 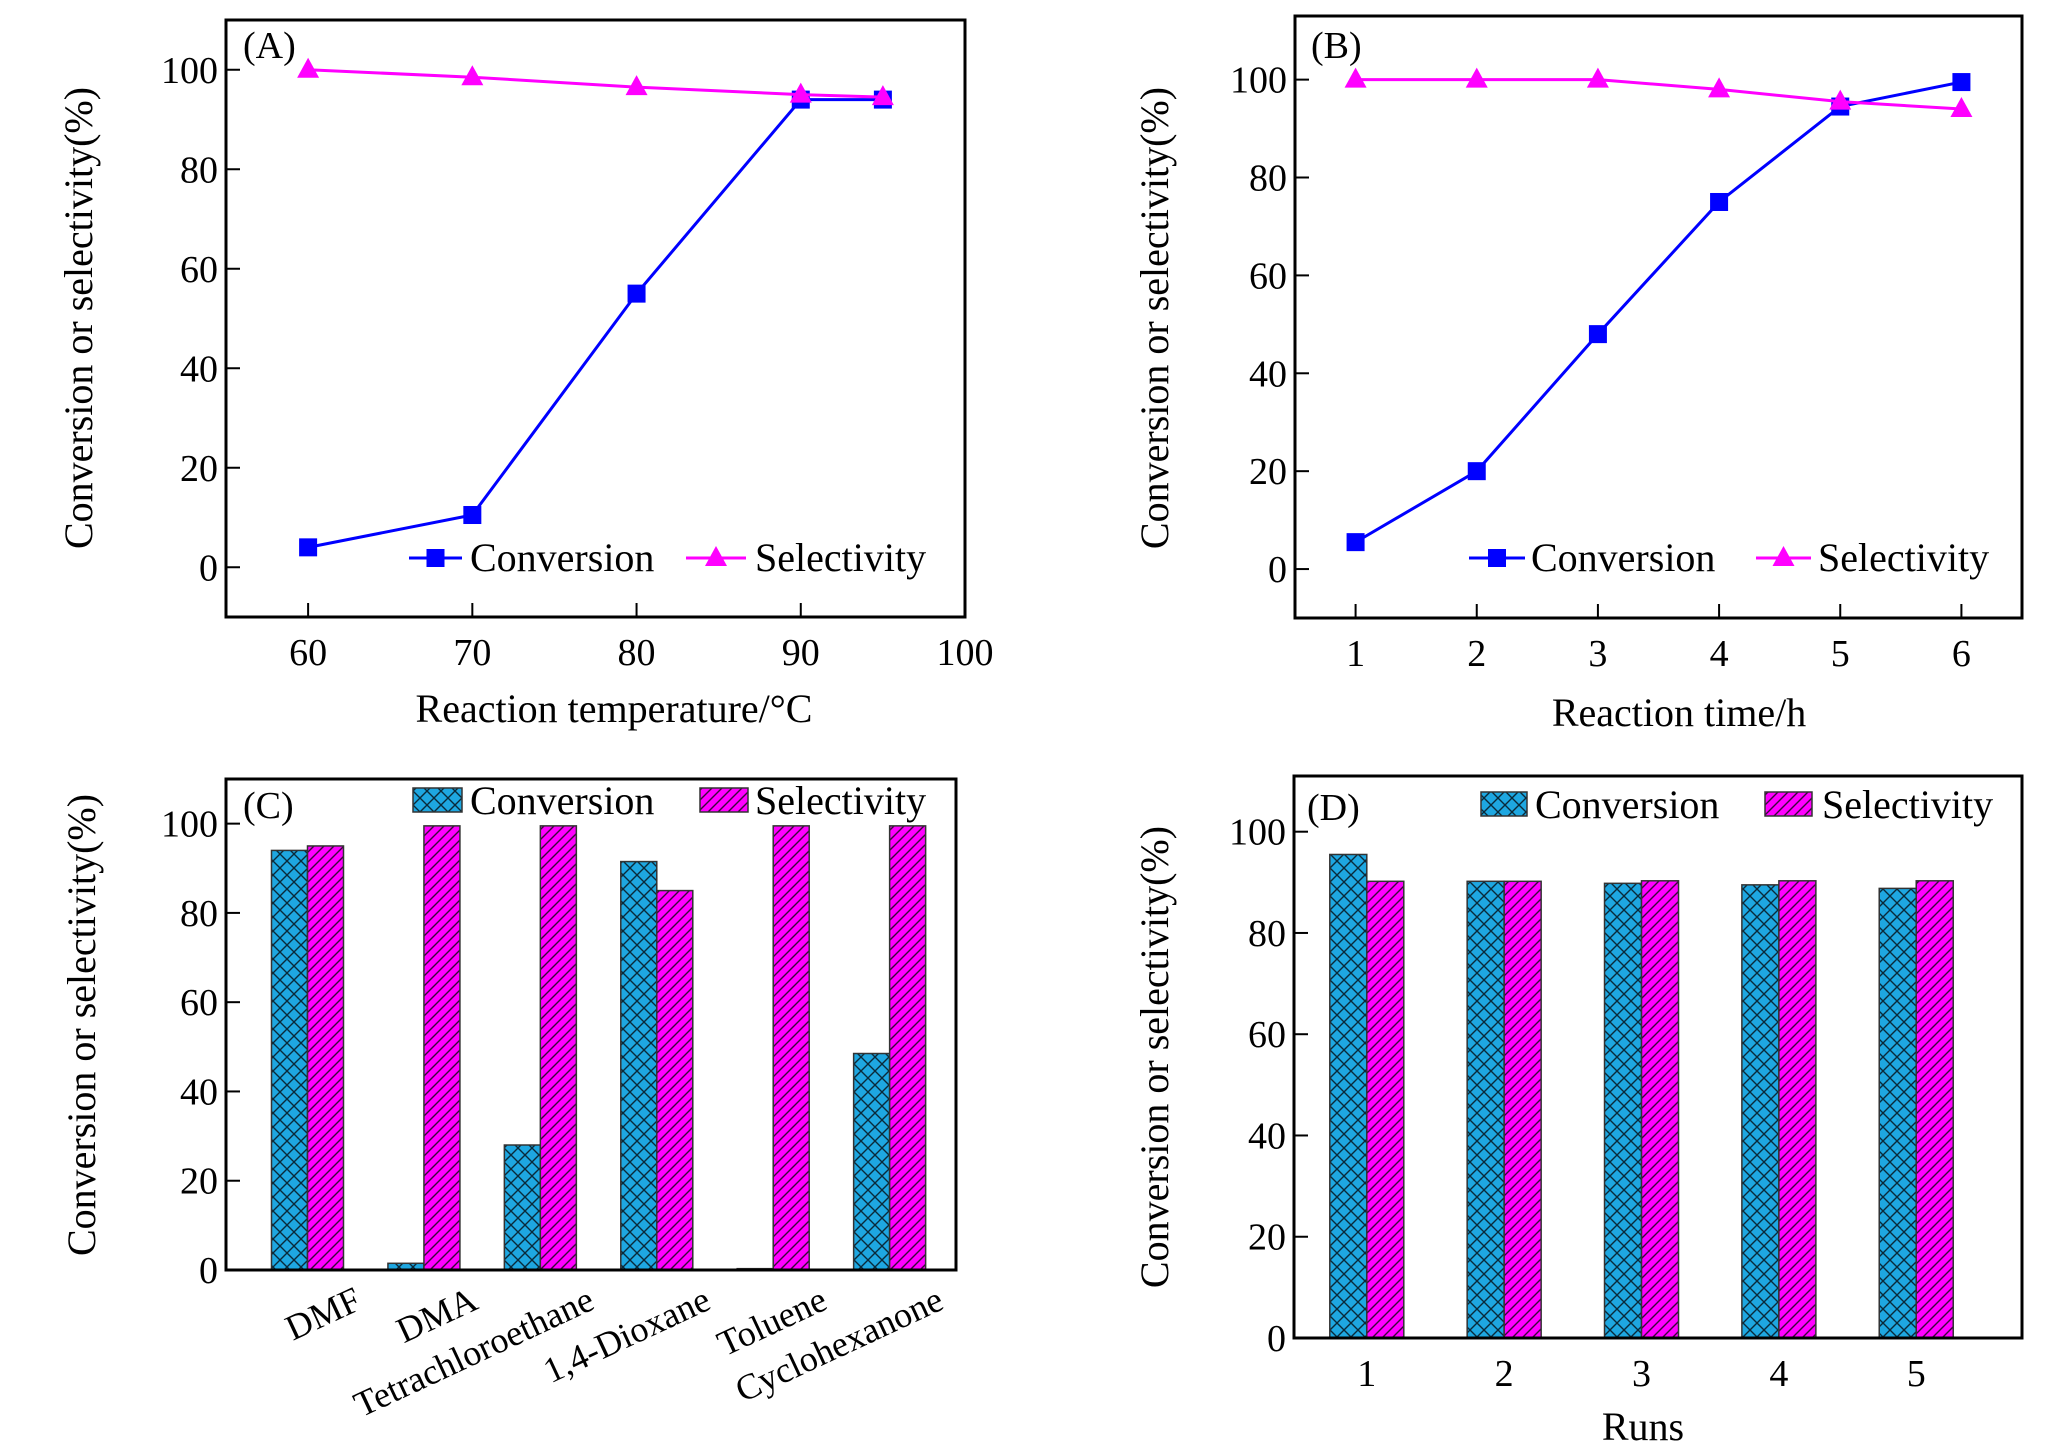 I want to click on panel-label: (C), so click(x=268, y=806).